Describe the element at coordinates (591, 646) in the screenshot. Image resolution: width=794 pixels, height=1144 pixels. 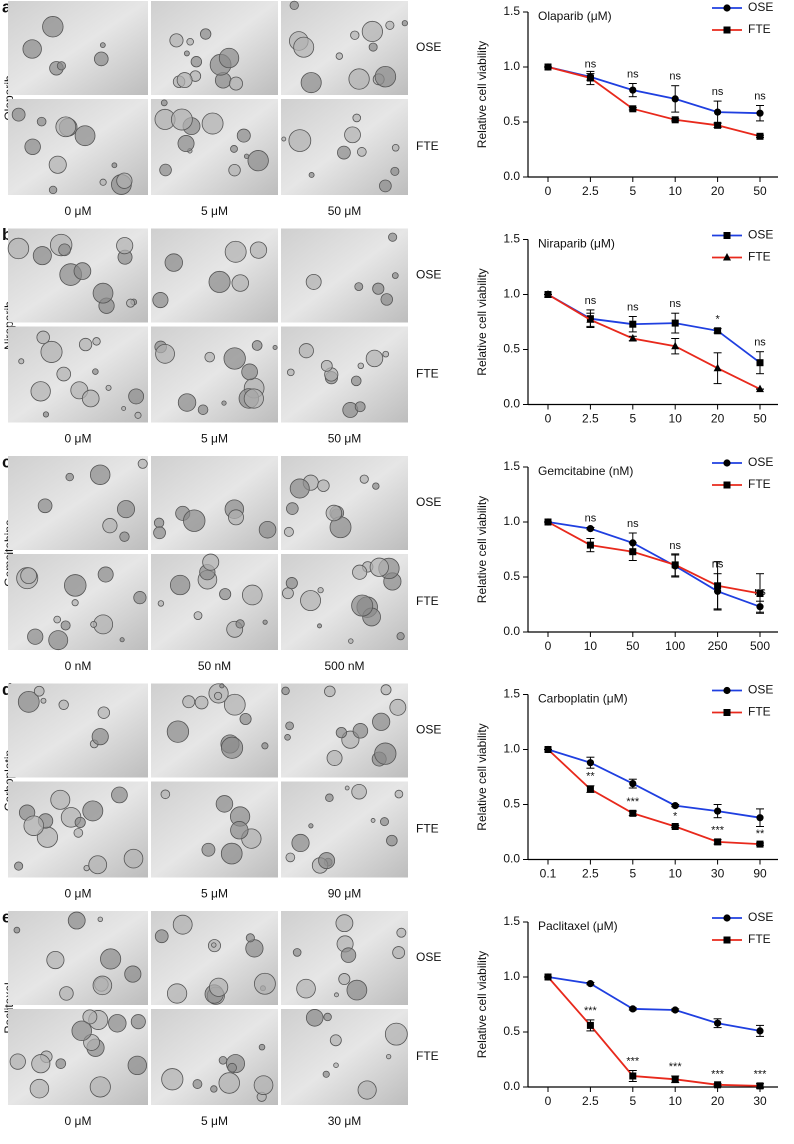
I see `x-tick-label: 10` at that location.